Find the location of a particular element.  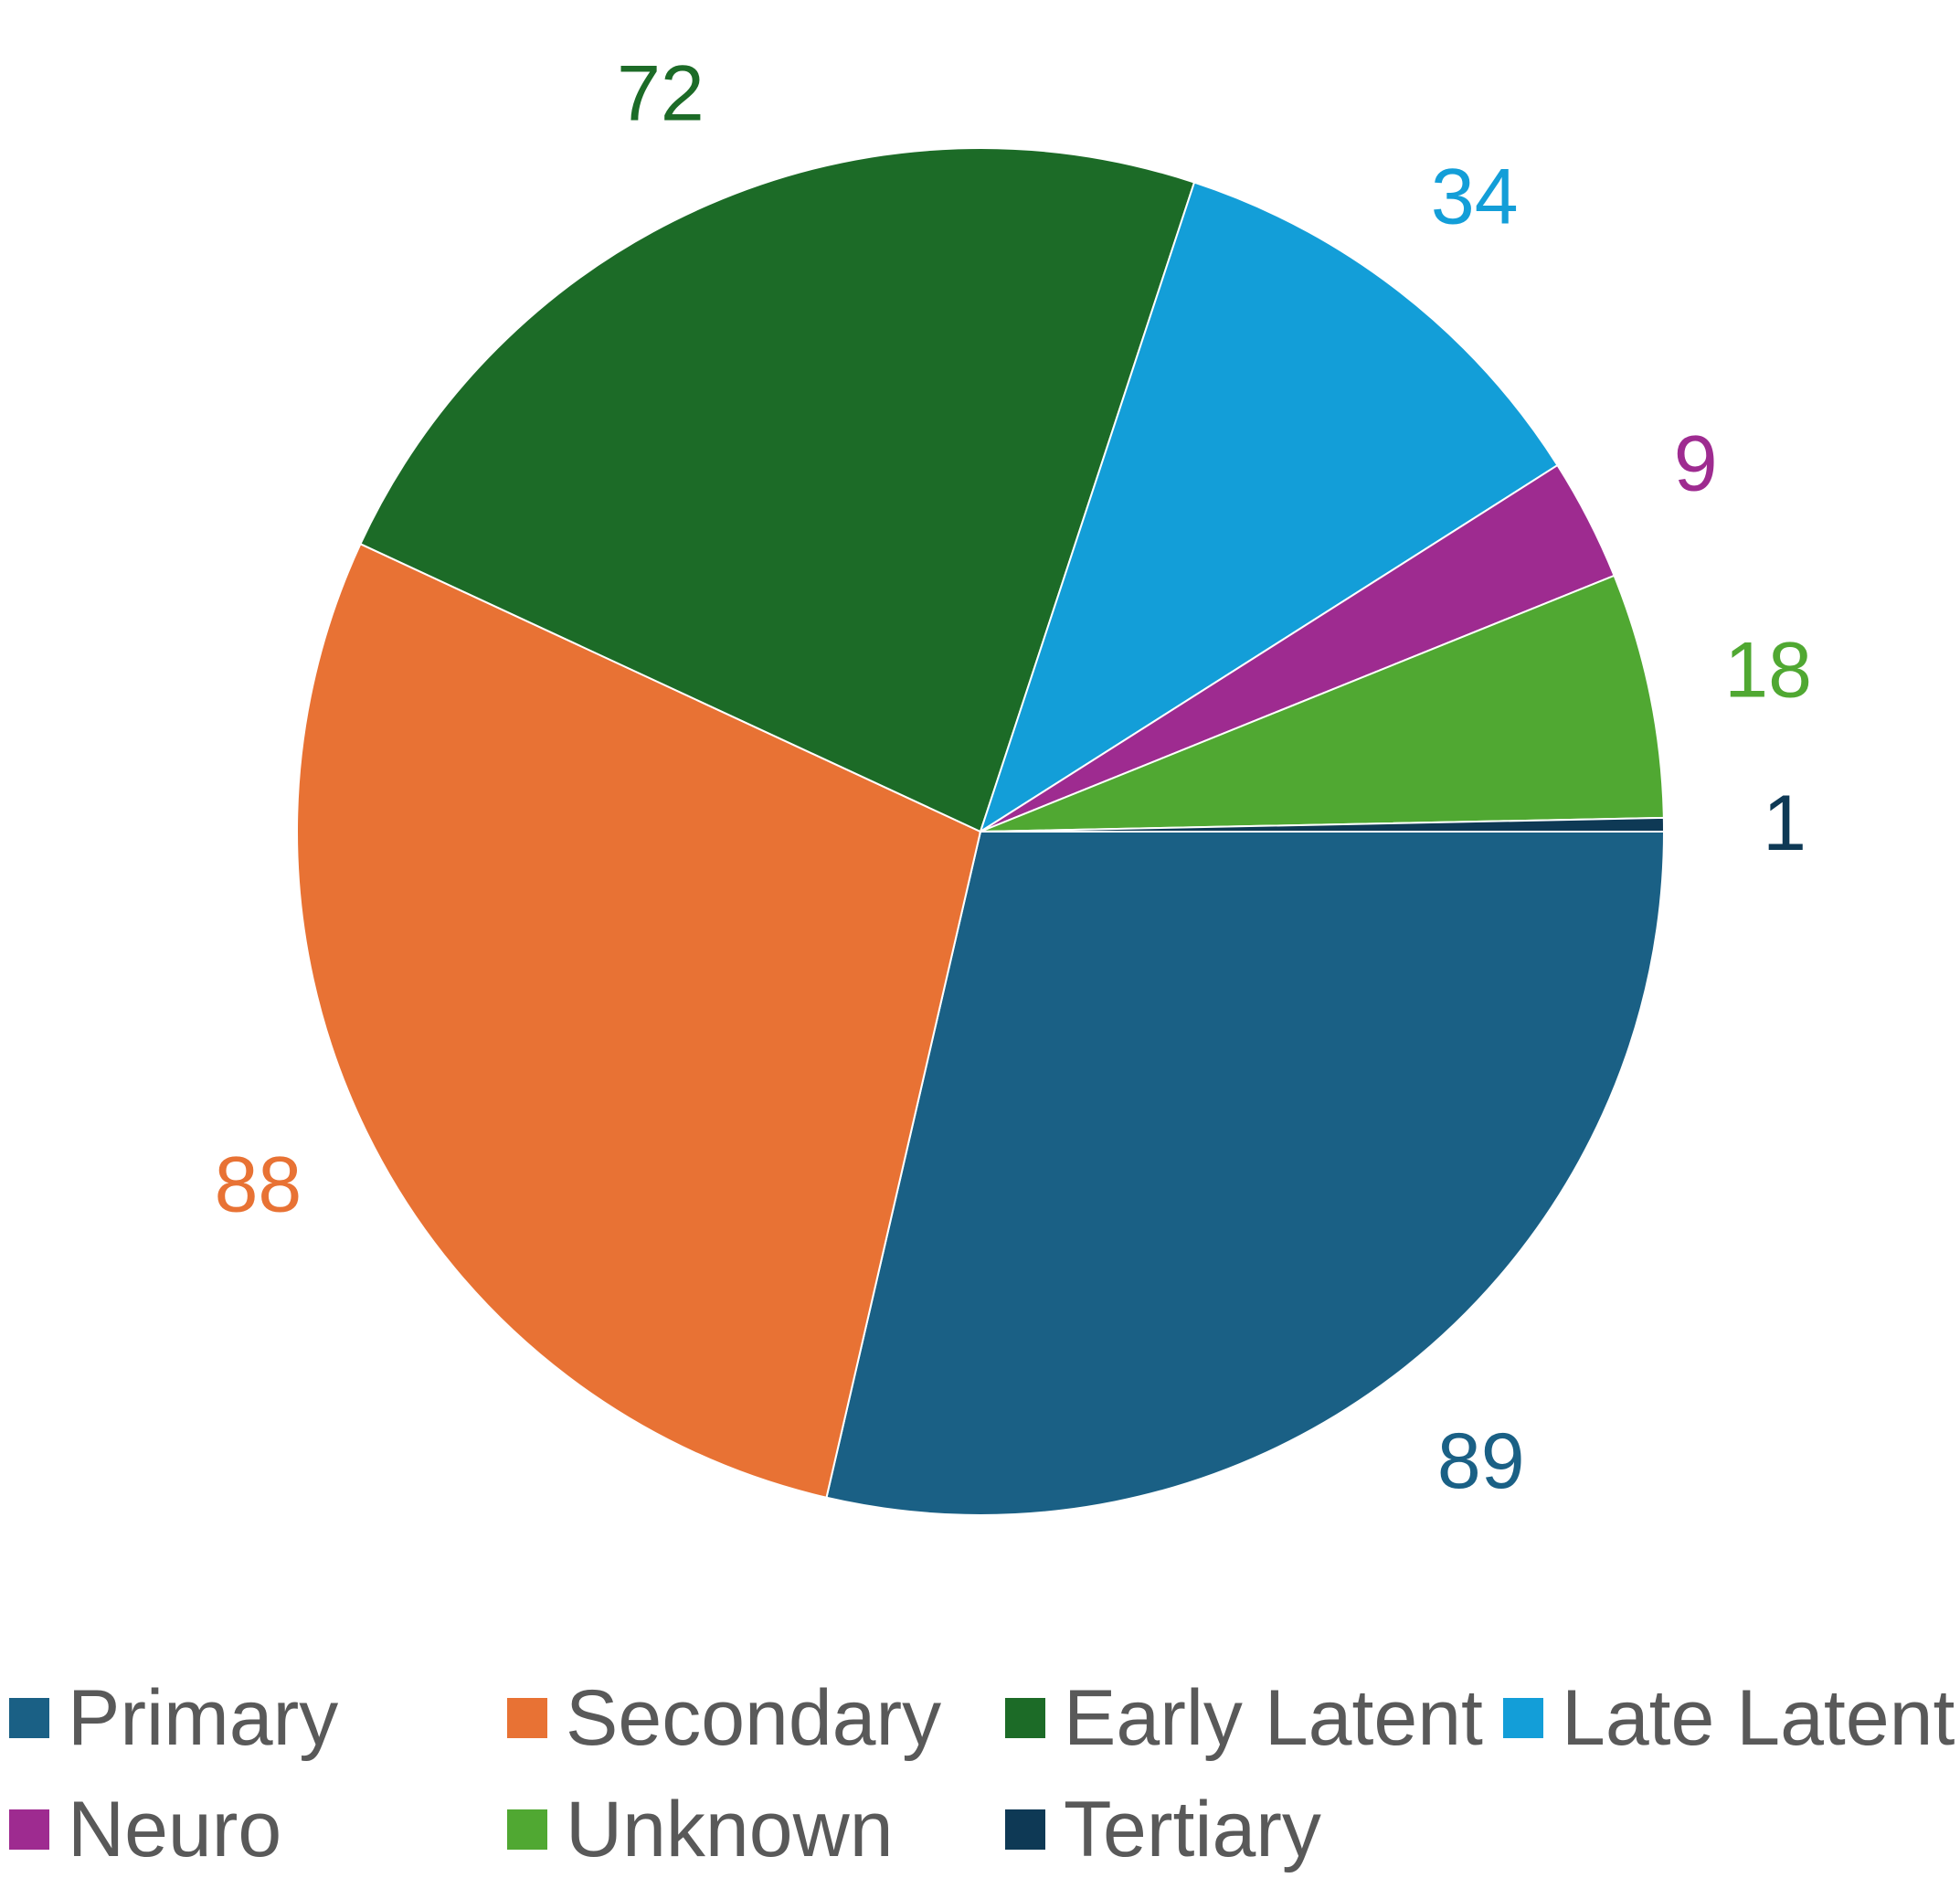

legend-label-unknown: Unknown is located at coordinates (730, 1830).